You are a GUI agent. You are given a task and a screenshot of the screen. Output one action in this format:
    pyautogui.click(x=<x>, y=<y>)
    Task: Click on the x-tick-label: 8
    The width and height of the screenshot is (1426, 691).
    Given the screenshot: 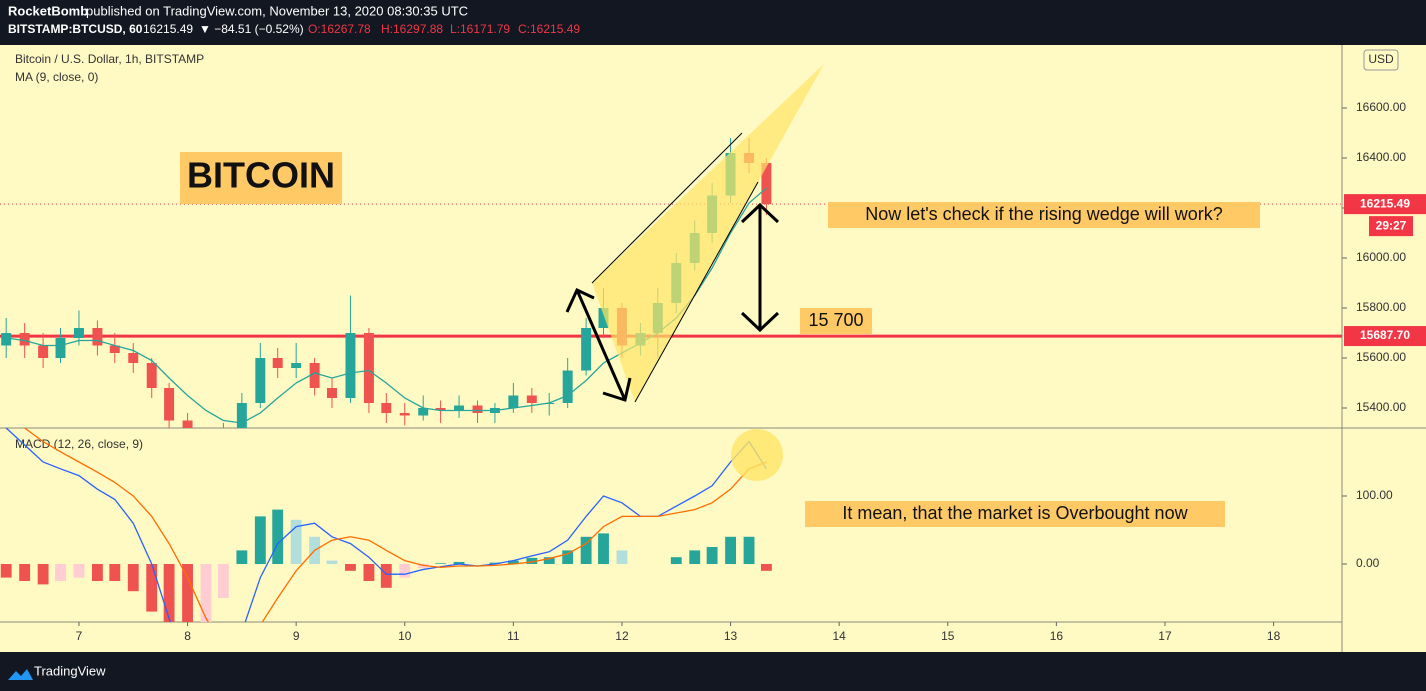 What is the action you would take?
    pyautogui.click(x=187, y=636)
    